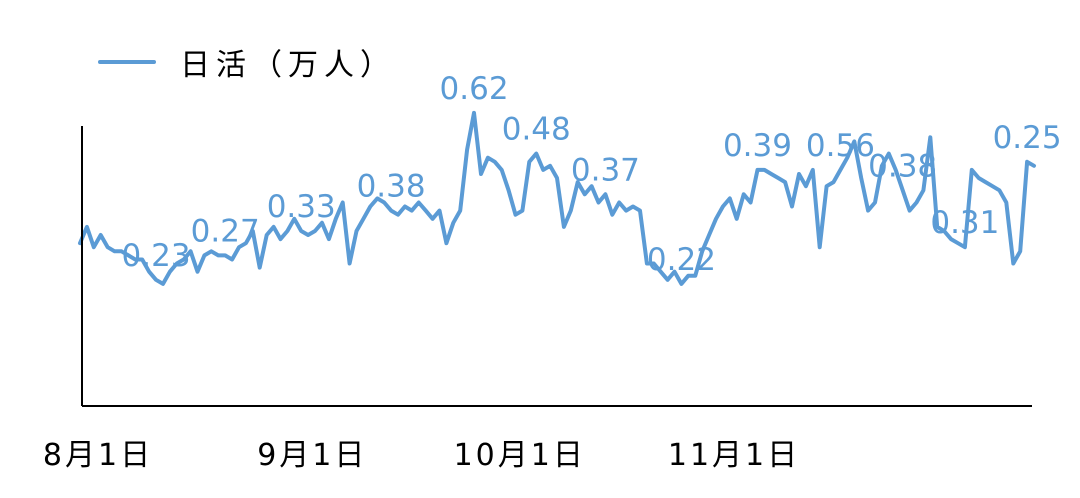 Image resolution: width=1080 pixels, height=498 pixels. Describe the element at coordinates (681, 260) in the screenshot. I see `data-label: 0.22` at that location.